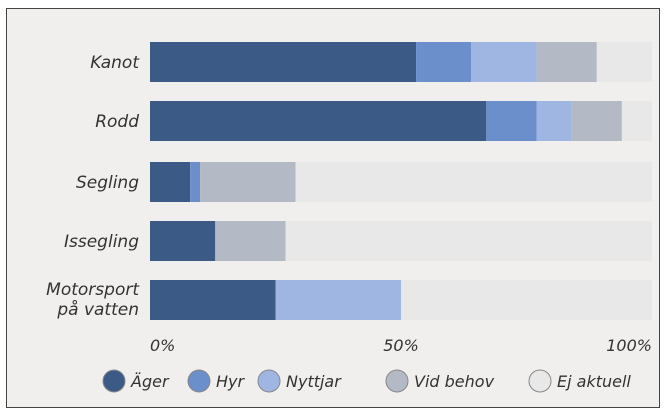  I want to click on bar-segment-motorsport-på-vatten-4, so click(526, 300).